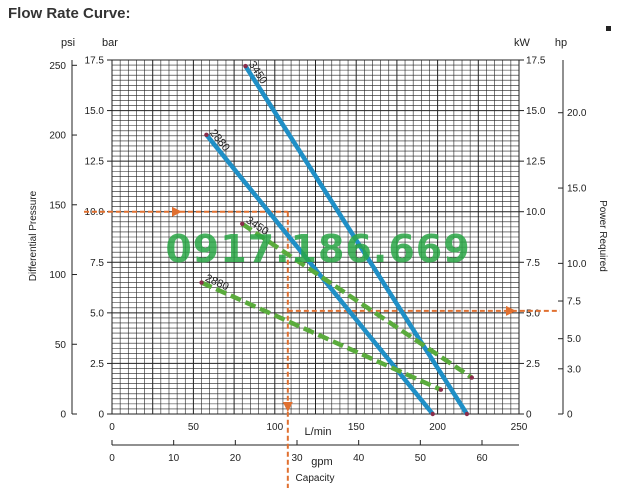 The image size is (632, 491). What do you see at coordinates (574, 369) in the screenshot?
I see `hp-tick-label: 3.0` at bounding box center [574, 369].